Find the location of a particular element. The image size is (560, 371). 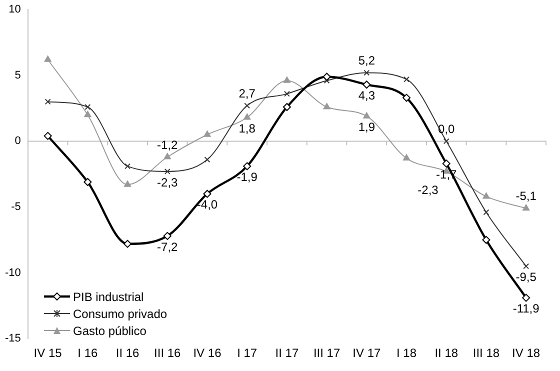

x-tick-label: II 18 is located at coordinates (446, 353).